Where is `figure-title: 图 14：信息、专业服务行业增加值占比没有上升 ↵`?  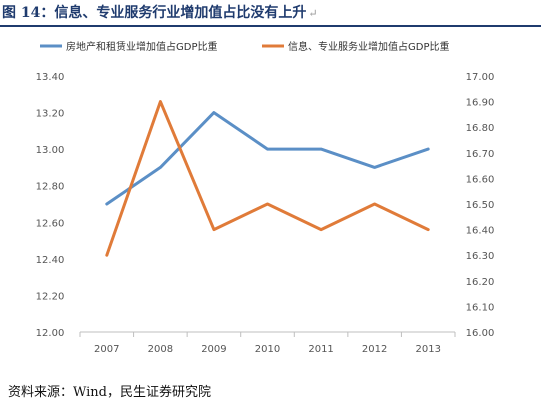
figure-title: 图 14：信息、专业服务行业增加值占比没有上升 ↵ is located at coordinates (270, 13).